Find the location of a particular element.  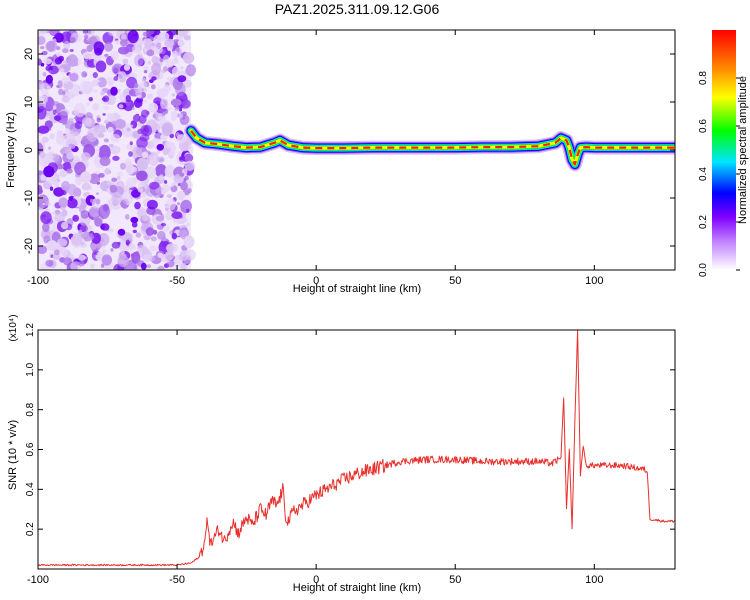

frequency-ridge is located at coordinates (429, 147).